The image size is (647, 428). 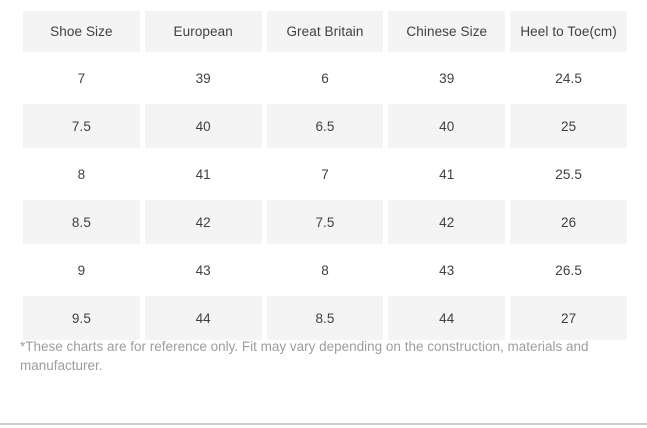 What do you see at coordinates (568, 174) in the screenshot?
I see `table-cell: 25.5` at bounding box center [568, 174].